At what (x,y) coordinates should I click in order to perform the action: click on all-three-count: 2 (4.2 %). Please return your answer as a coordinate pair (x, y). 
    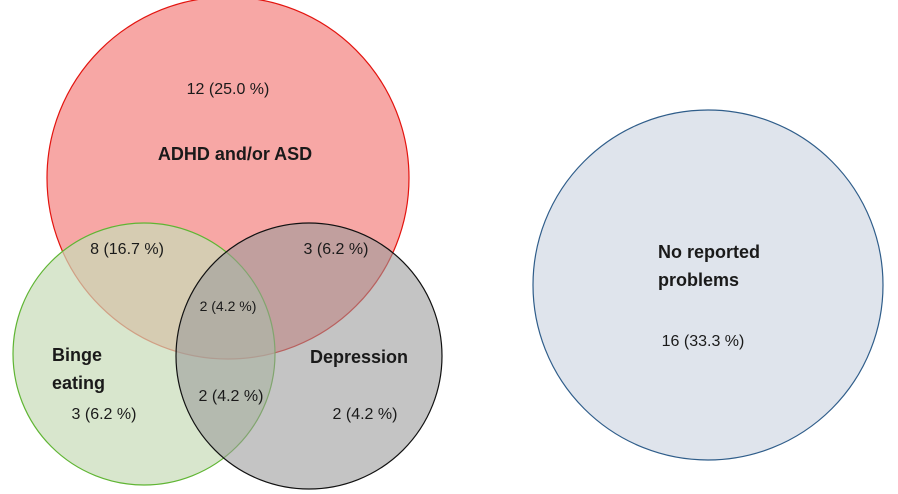
    Looking at the image, I should click on (228, 306).